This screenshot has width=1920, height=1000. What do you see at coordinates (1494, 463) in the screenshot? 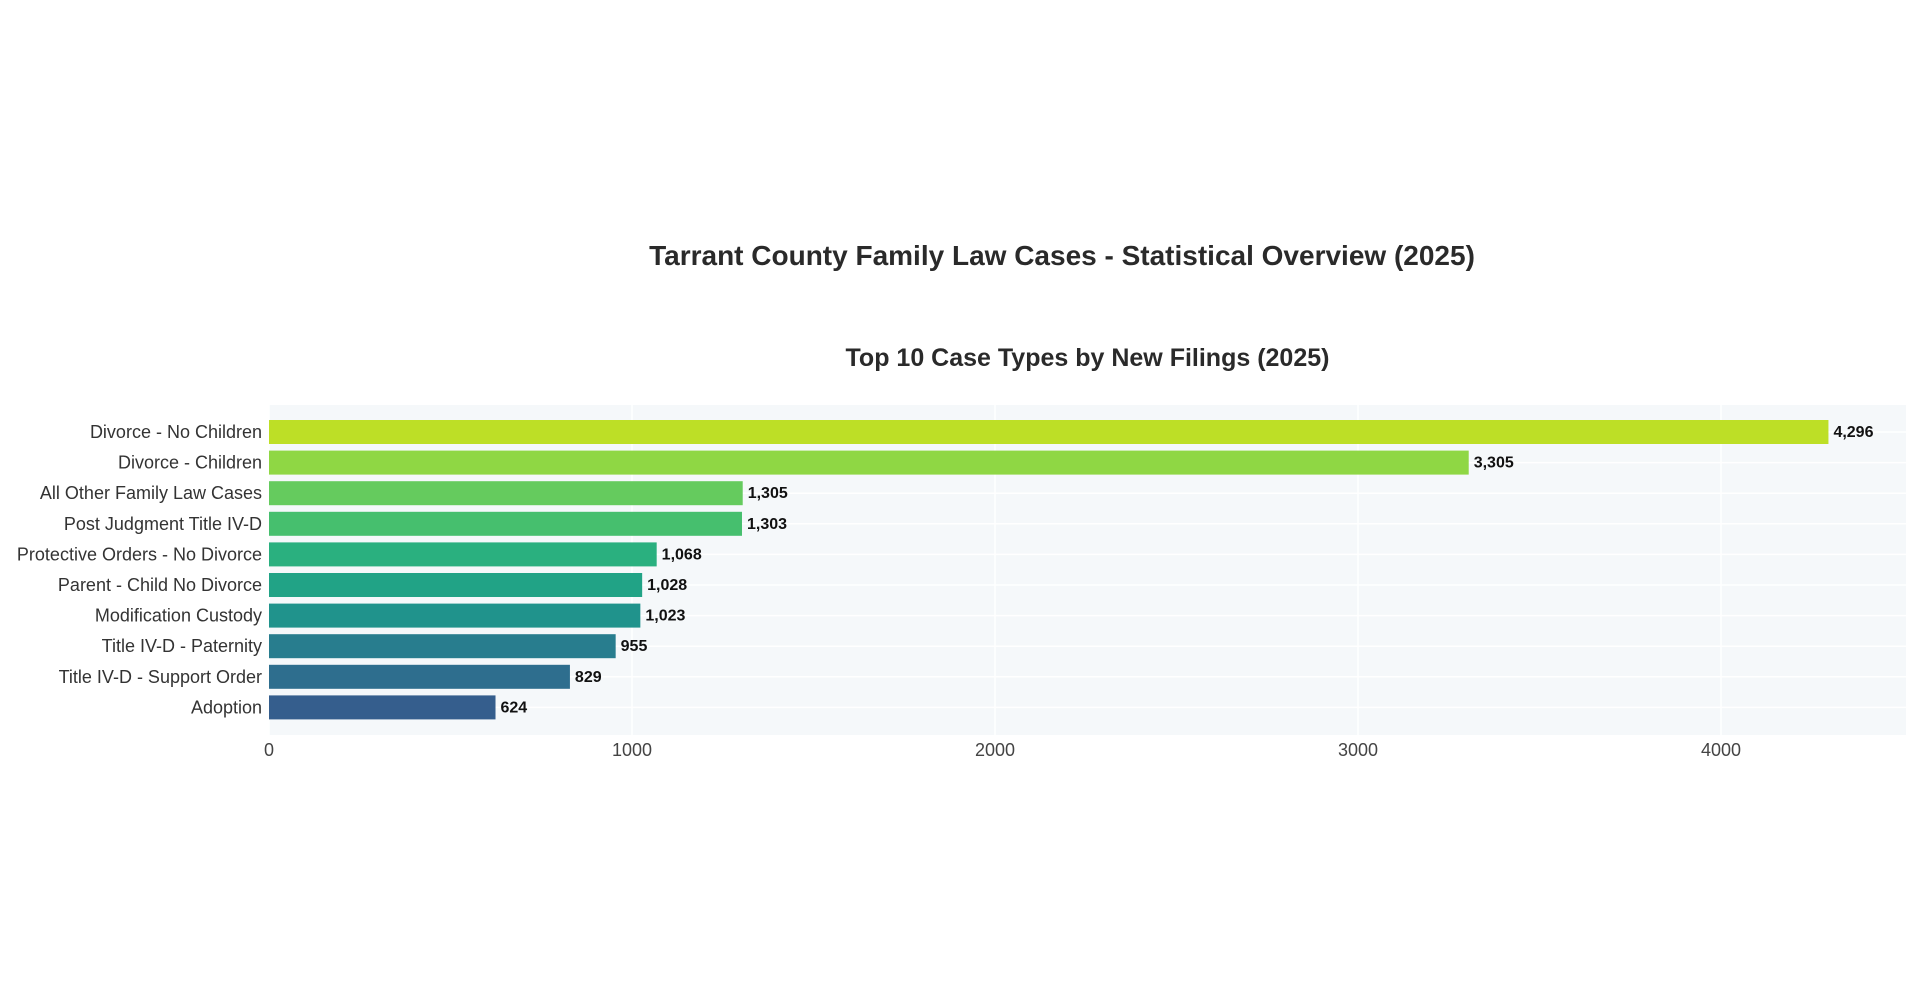
I see `data-label: 3,305` at bounding box center [1494, 463].